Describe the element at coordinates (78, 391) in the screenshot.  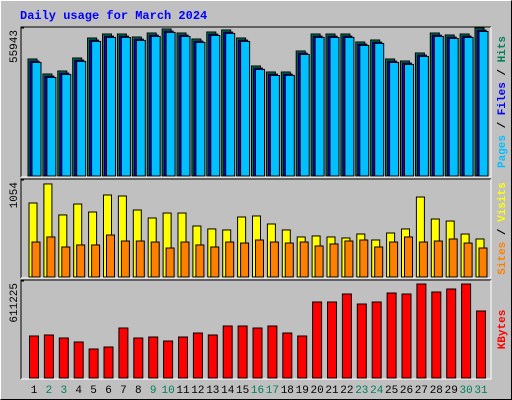
I see `x-tick-label: 4` at that location.